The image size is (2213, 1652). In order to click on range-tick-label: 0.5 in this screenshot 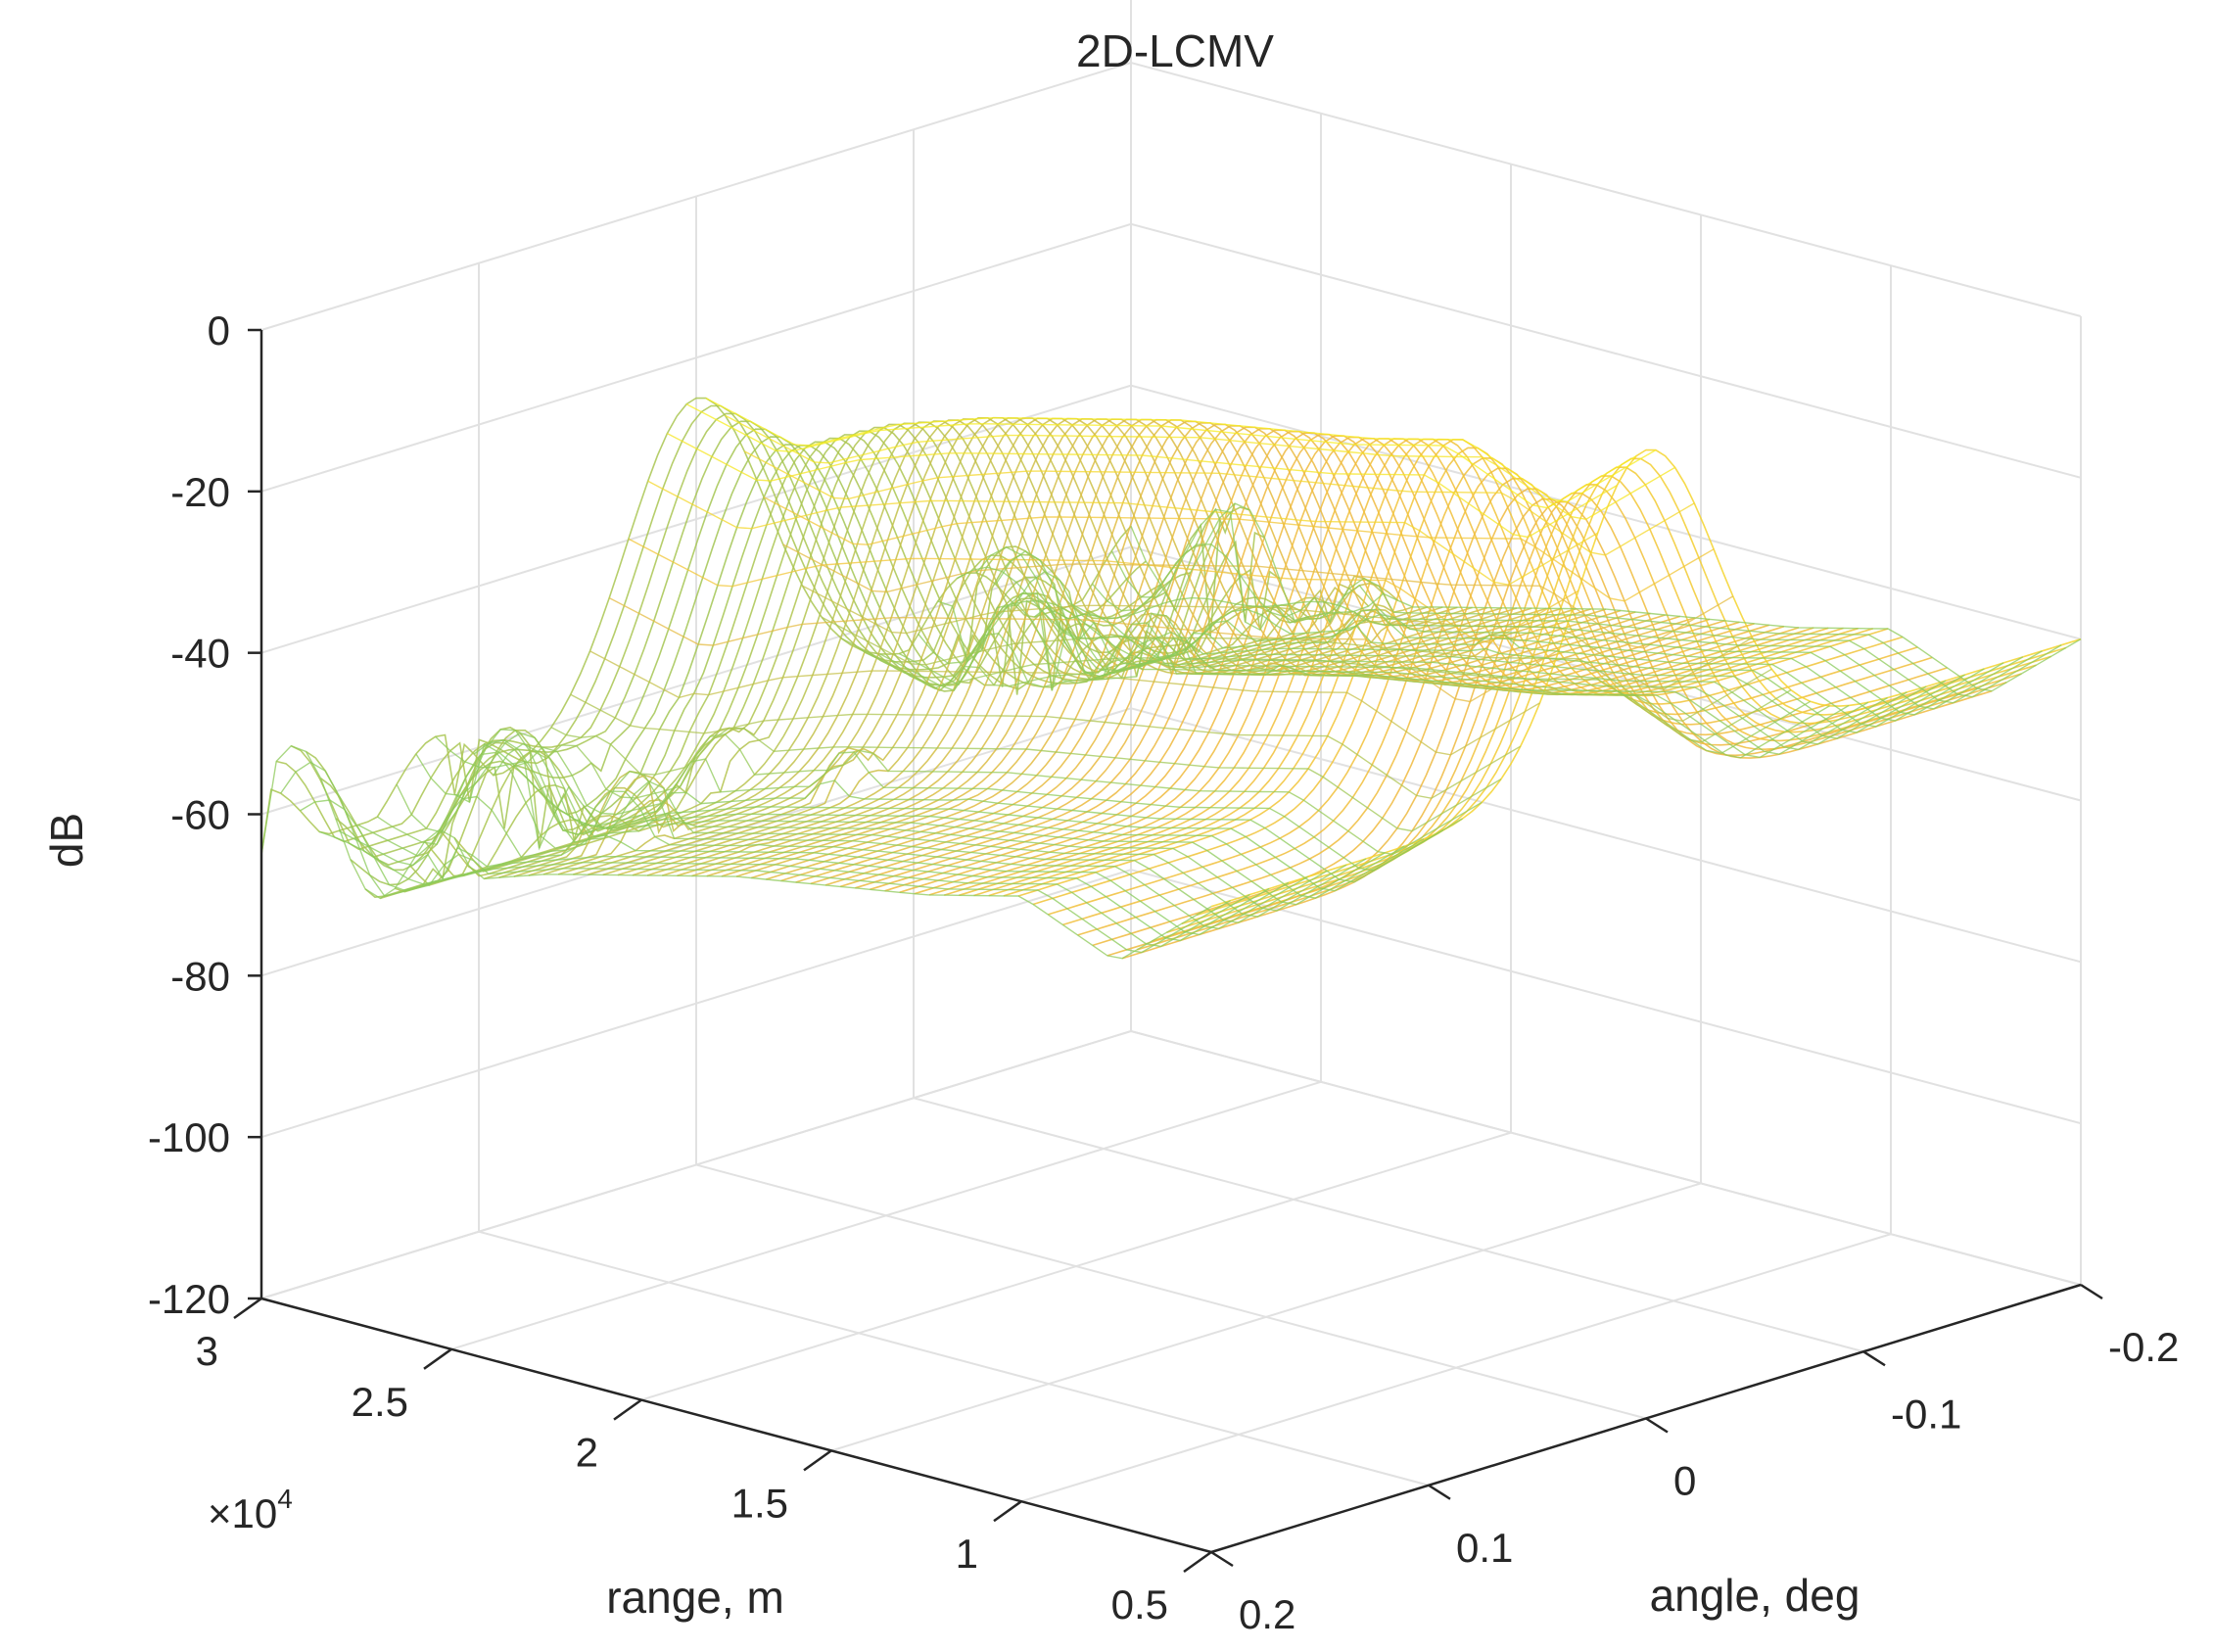, I will do `click(1140, 1604)`.